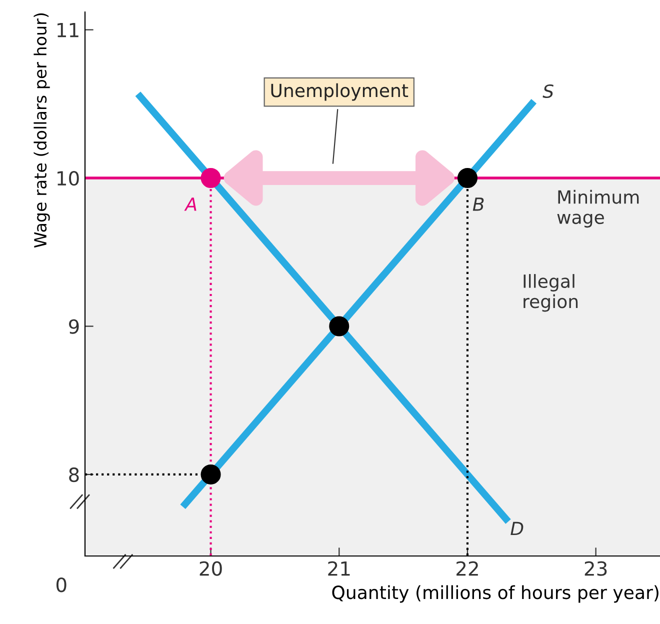  What do you see at coordinates (68, 178) in the screenshot?
I see `y-tick-label: 10` at bounding box center [68, 178].